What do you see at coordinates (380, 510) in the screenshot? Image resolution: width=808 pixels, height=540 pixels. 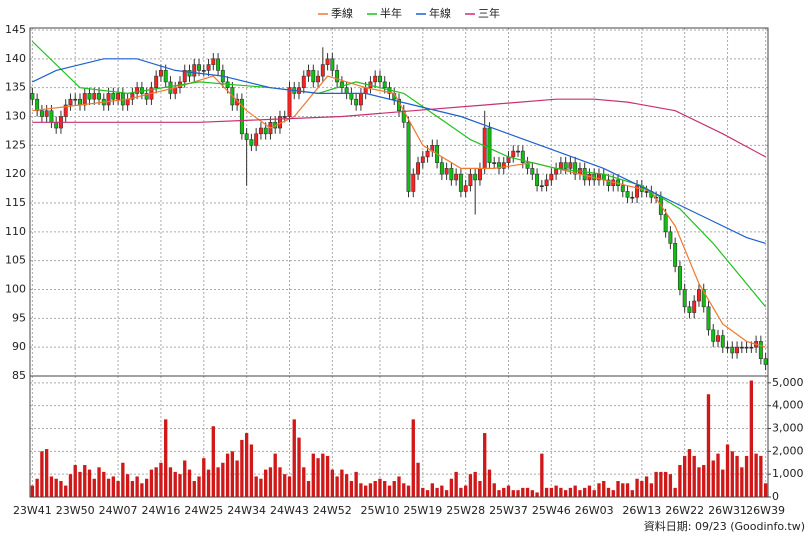 I see `x-tick-label: 25W10` at bounding box center [380, 510].